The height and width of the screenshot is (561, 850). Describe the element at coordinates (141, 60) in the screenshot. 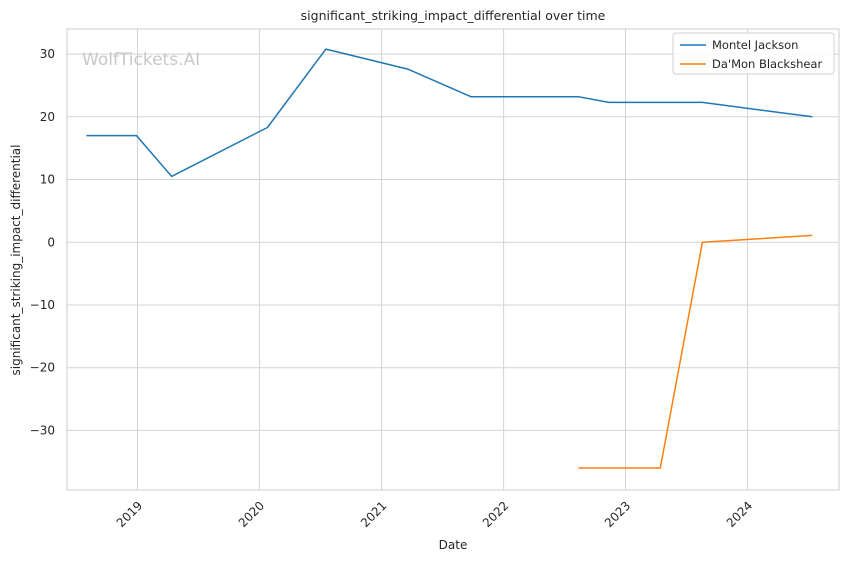

I see `watermark: WolfTickets.AI` at that location.